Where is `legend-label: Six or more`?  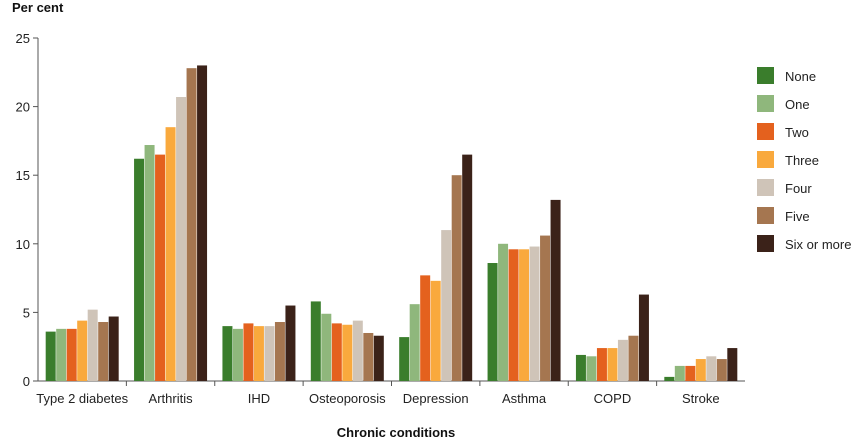 legend-label: Six or more is located at coordinates (818, 244).